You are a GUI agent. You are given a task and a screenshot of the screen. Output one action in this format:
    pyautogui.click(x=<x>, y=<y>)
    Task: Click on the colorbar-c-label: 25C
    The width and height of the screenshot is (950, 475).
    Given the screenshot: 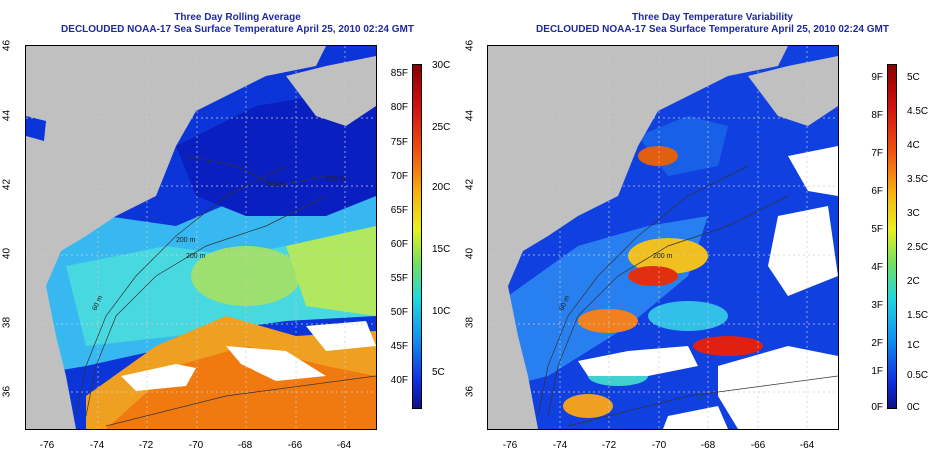 What is the action you would take?
    pyautogui.click(x=441, y=127)
    